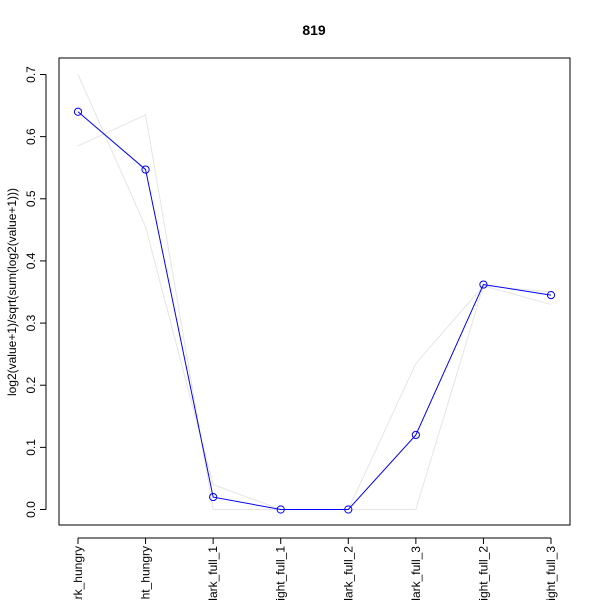 The image size is (600, 600). What do you see at coordinates (31, 74) in the screenshot?
I see `y-tick-label: 0.7` at bounding box center [31, 74].